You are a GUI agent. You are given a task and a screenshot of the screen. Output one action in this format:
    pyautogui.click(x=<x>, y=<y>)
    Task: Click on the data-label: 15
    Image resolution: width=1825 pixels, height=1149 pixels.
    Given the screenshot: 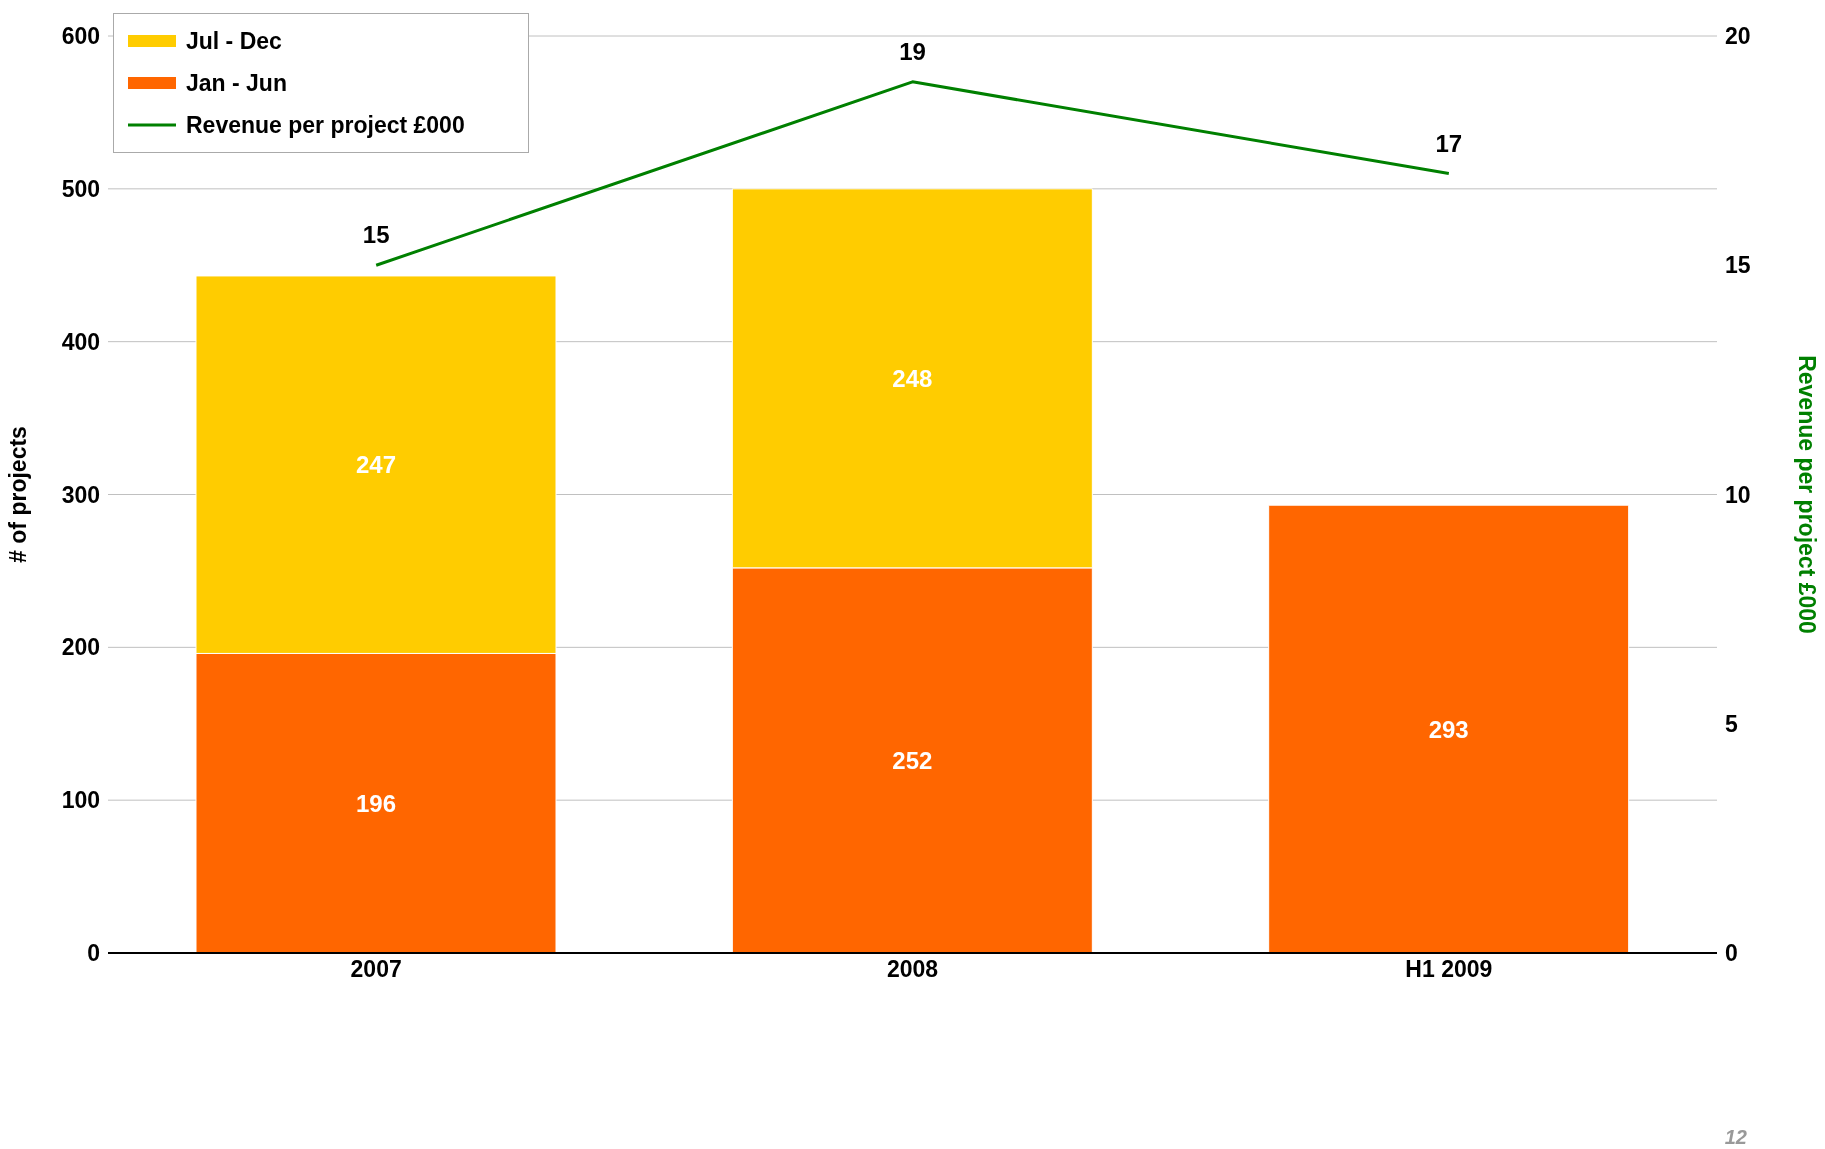 What is the action you would take?
    pyautogui.click(x=376, y=235)
    